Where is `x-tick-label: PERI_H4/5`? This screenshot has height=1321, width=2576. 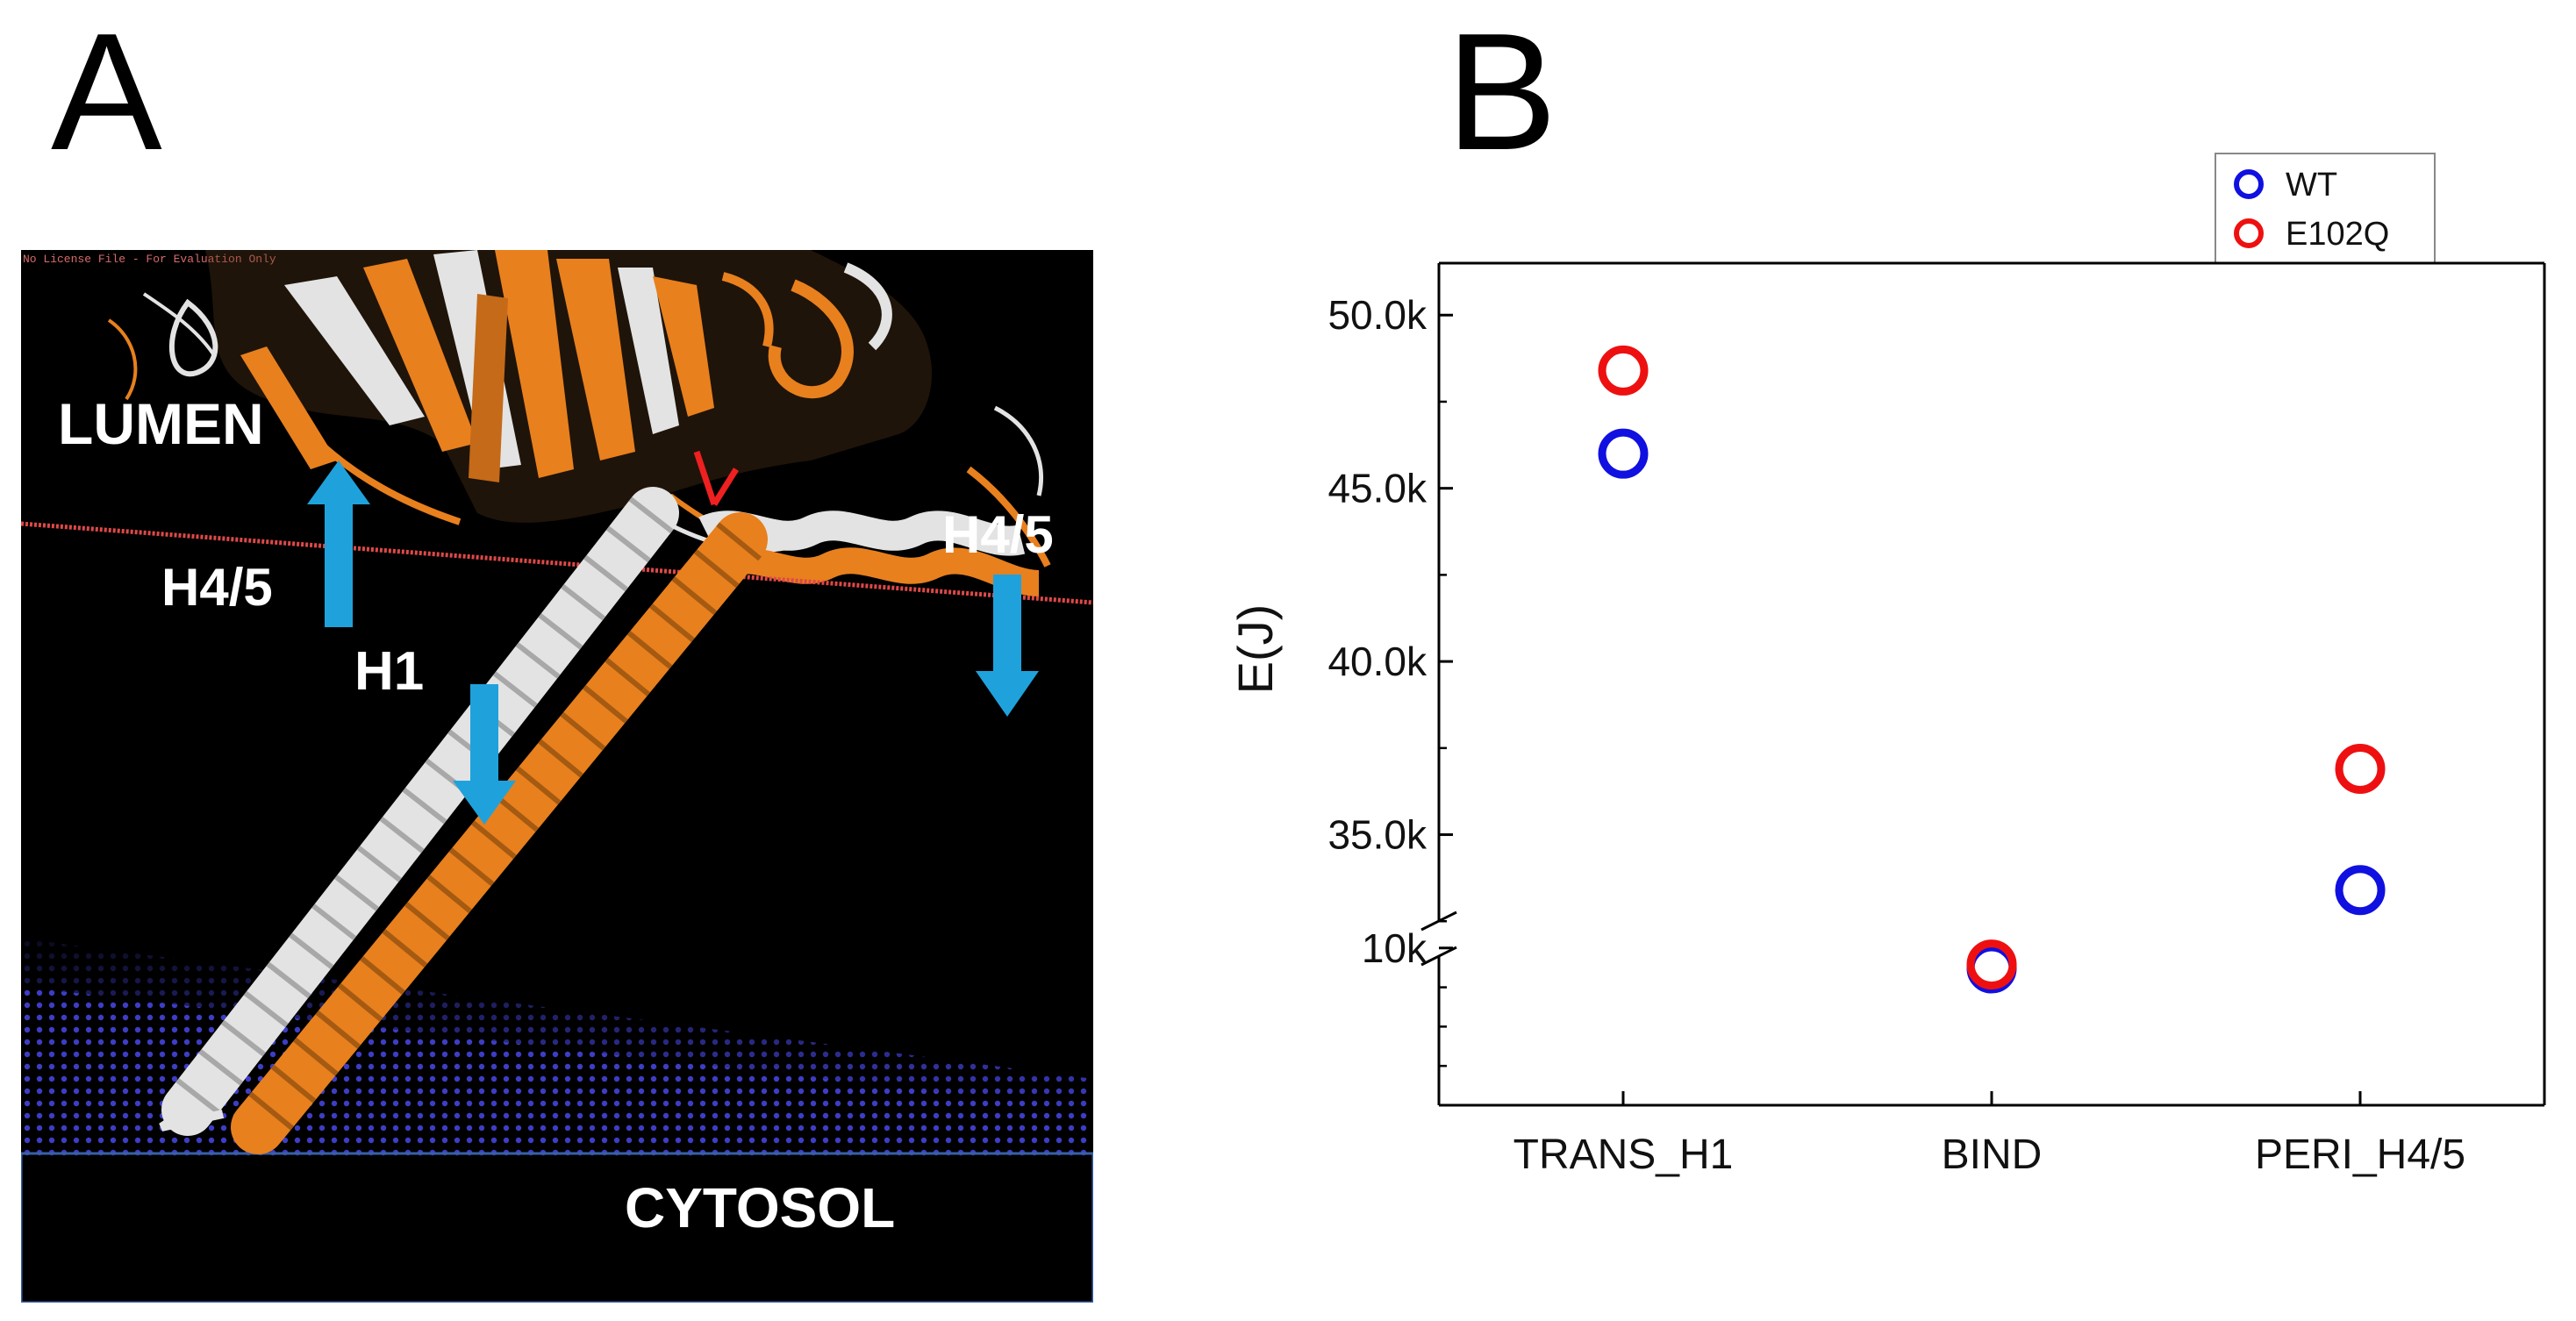
x-tick-label: PERI_H4/5 is located at coordinates (2360, 1155).